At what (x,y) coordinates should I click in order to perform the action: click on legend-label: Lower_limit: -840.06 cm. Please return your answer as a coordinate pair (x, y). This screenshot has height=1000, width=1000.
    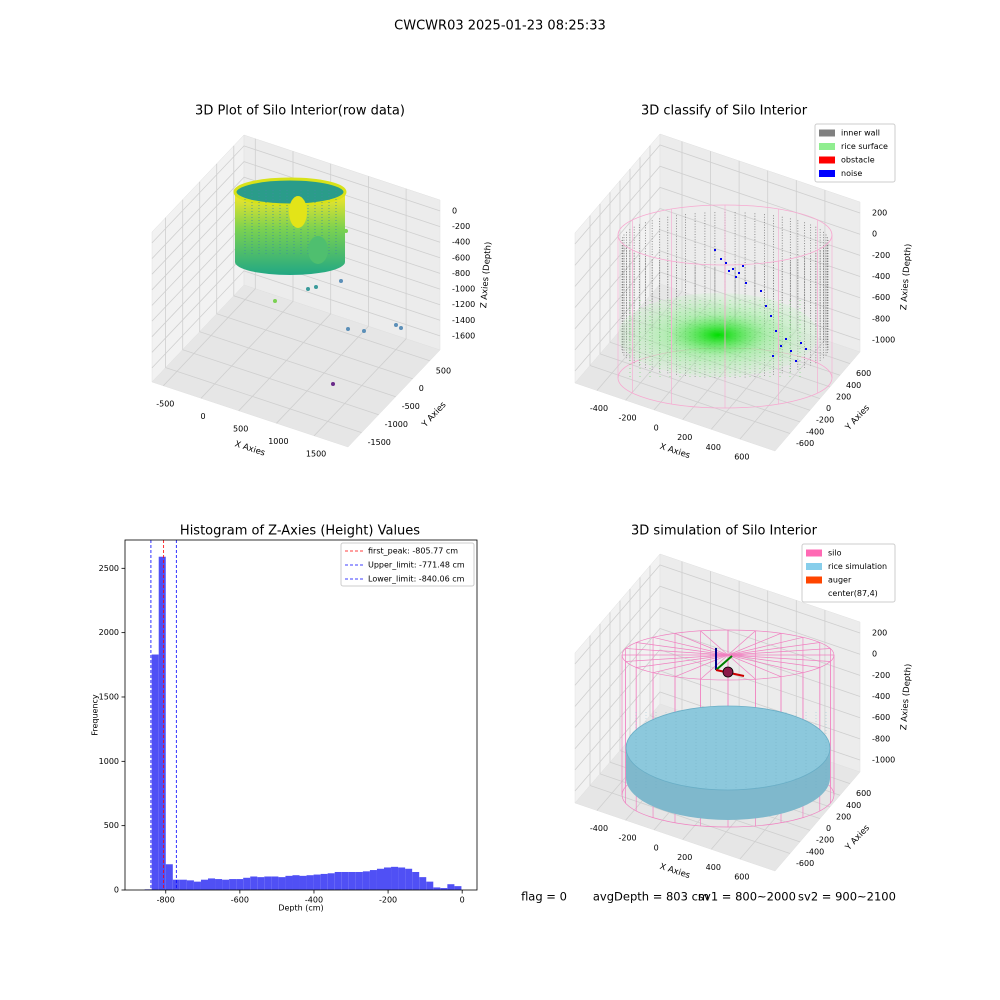
    Looking at the image, I should click on (416, 579).